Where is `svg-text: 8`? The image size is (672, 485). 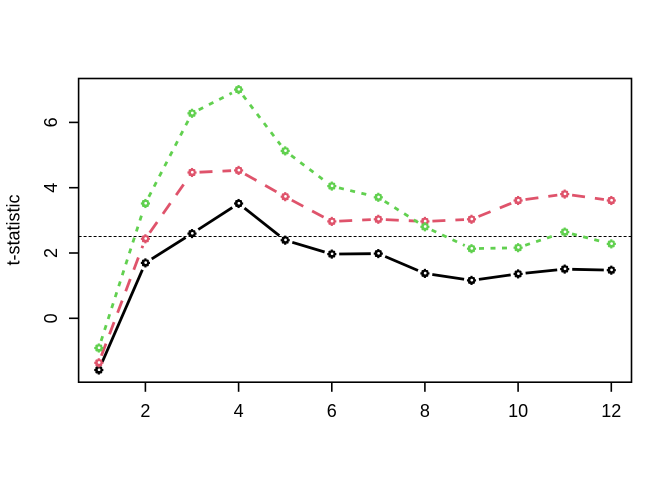
svg-text: 8 is located at coordinates (425, 411).